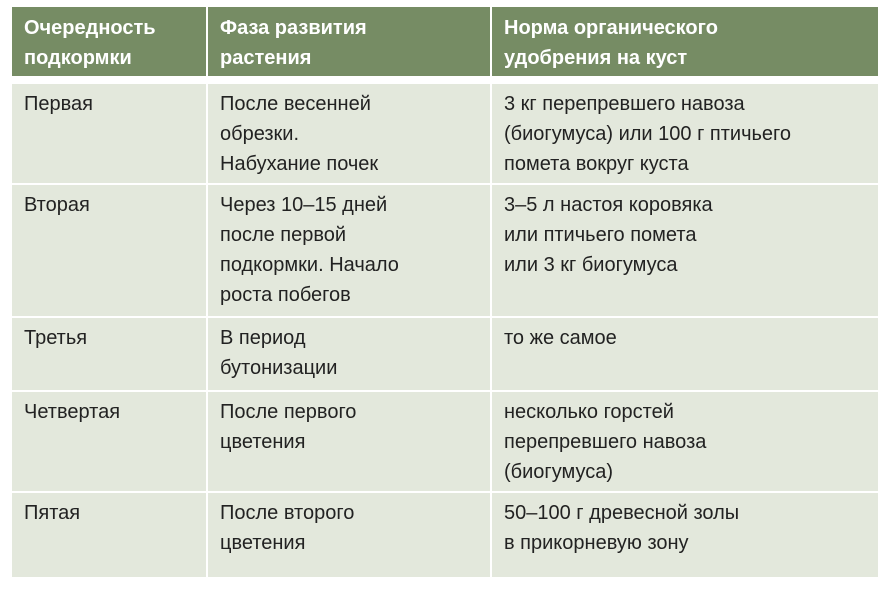 This screenshot has width=890, height=589. I want to click on header-norm: Норма органического удобрения на куст, so click(685, 41).